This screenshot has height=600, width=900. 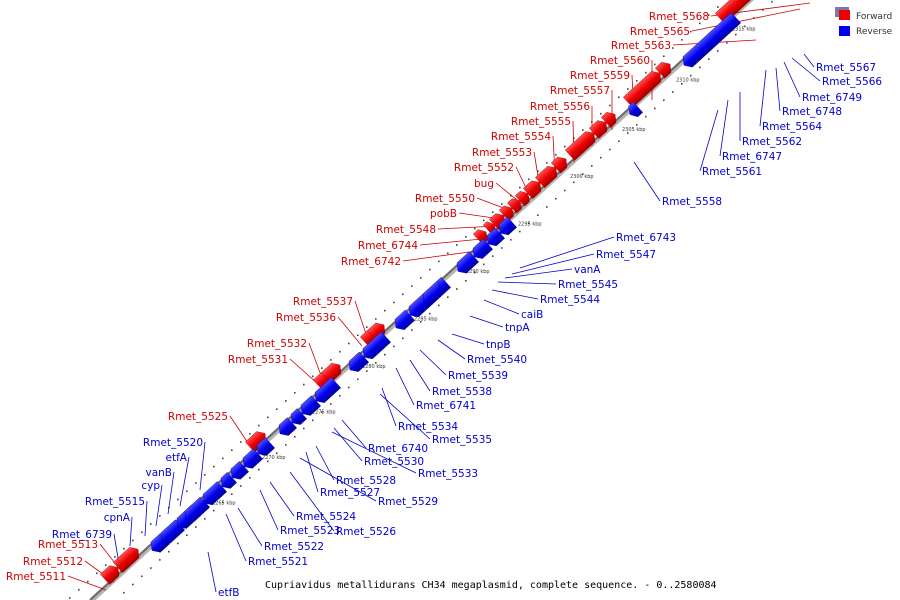 I want to click on gene-label: Rmet_5563, so click(x=641, y=46).